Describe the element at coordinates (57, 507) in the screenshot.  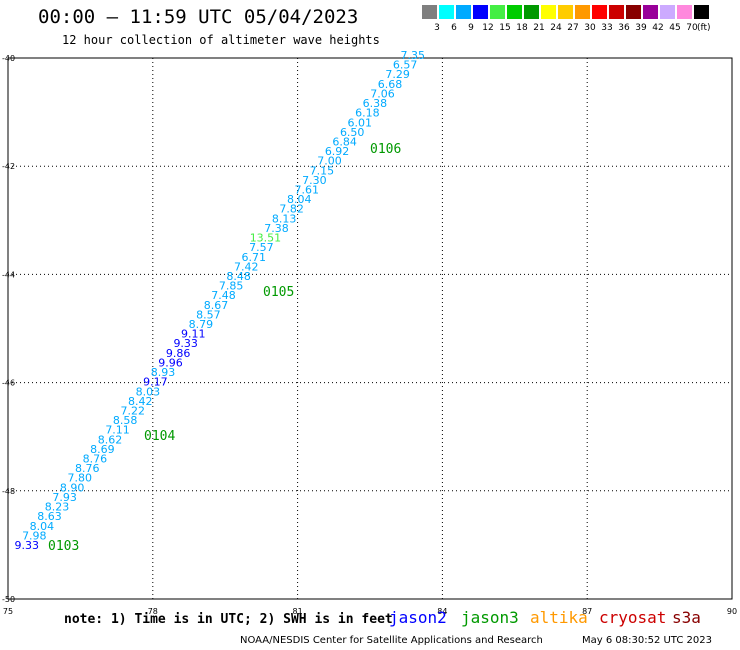
I see `wave-height-value: 8.23` at that location.